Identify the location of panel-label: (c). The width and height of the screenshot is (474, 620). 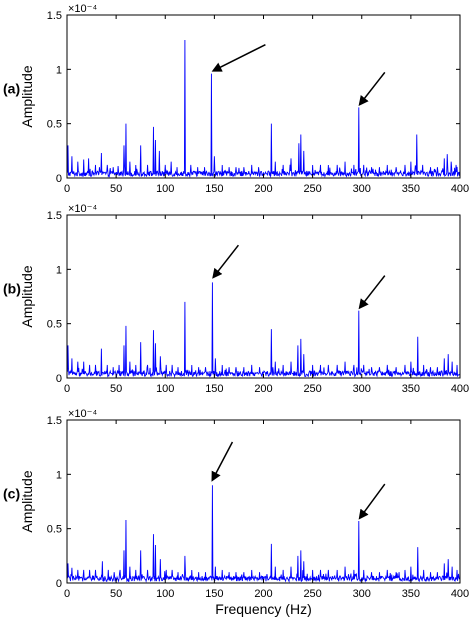
(11, 494).